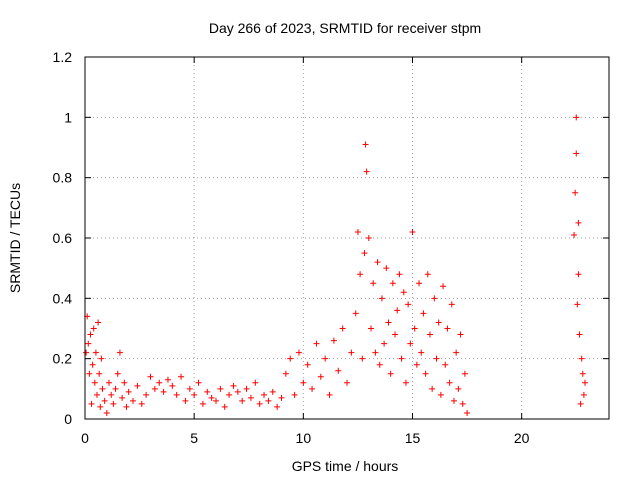 The height and width of the screenshot is (480, 640). I want to click on y-tick-label: 0.6, so click(63, 238).